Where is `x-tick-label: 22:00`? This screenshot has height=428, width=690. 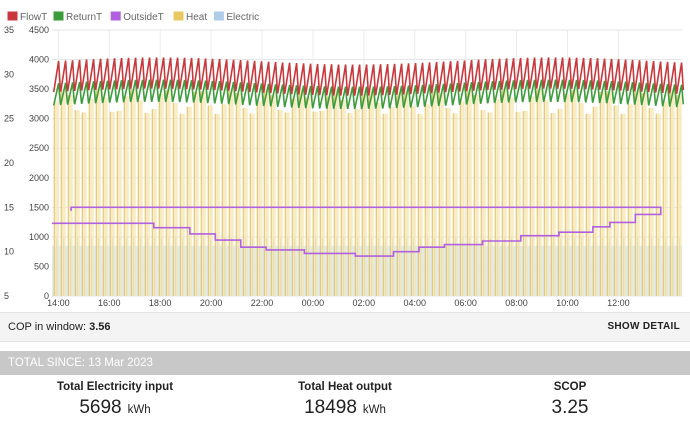 x-tick-label: 22:00 is located at coordinates (262, 303).